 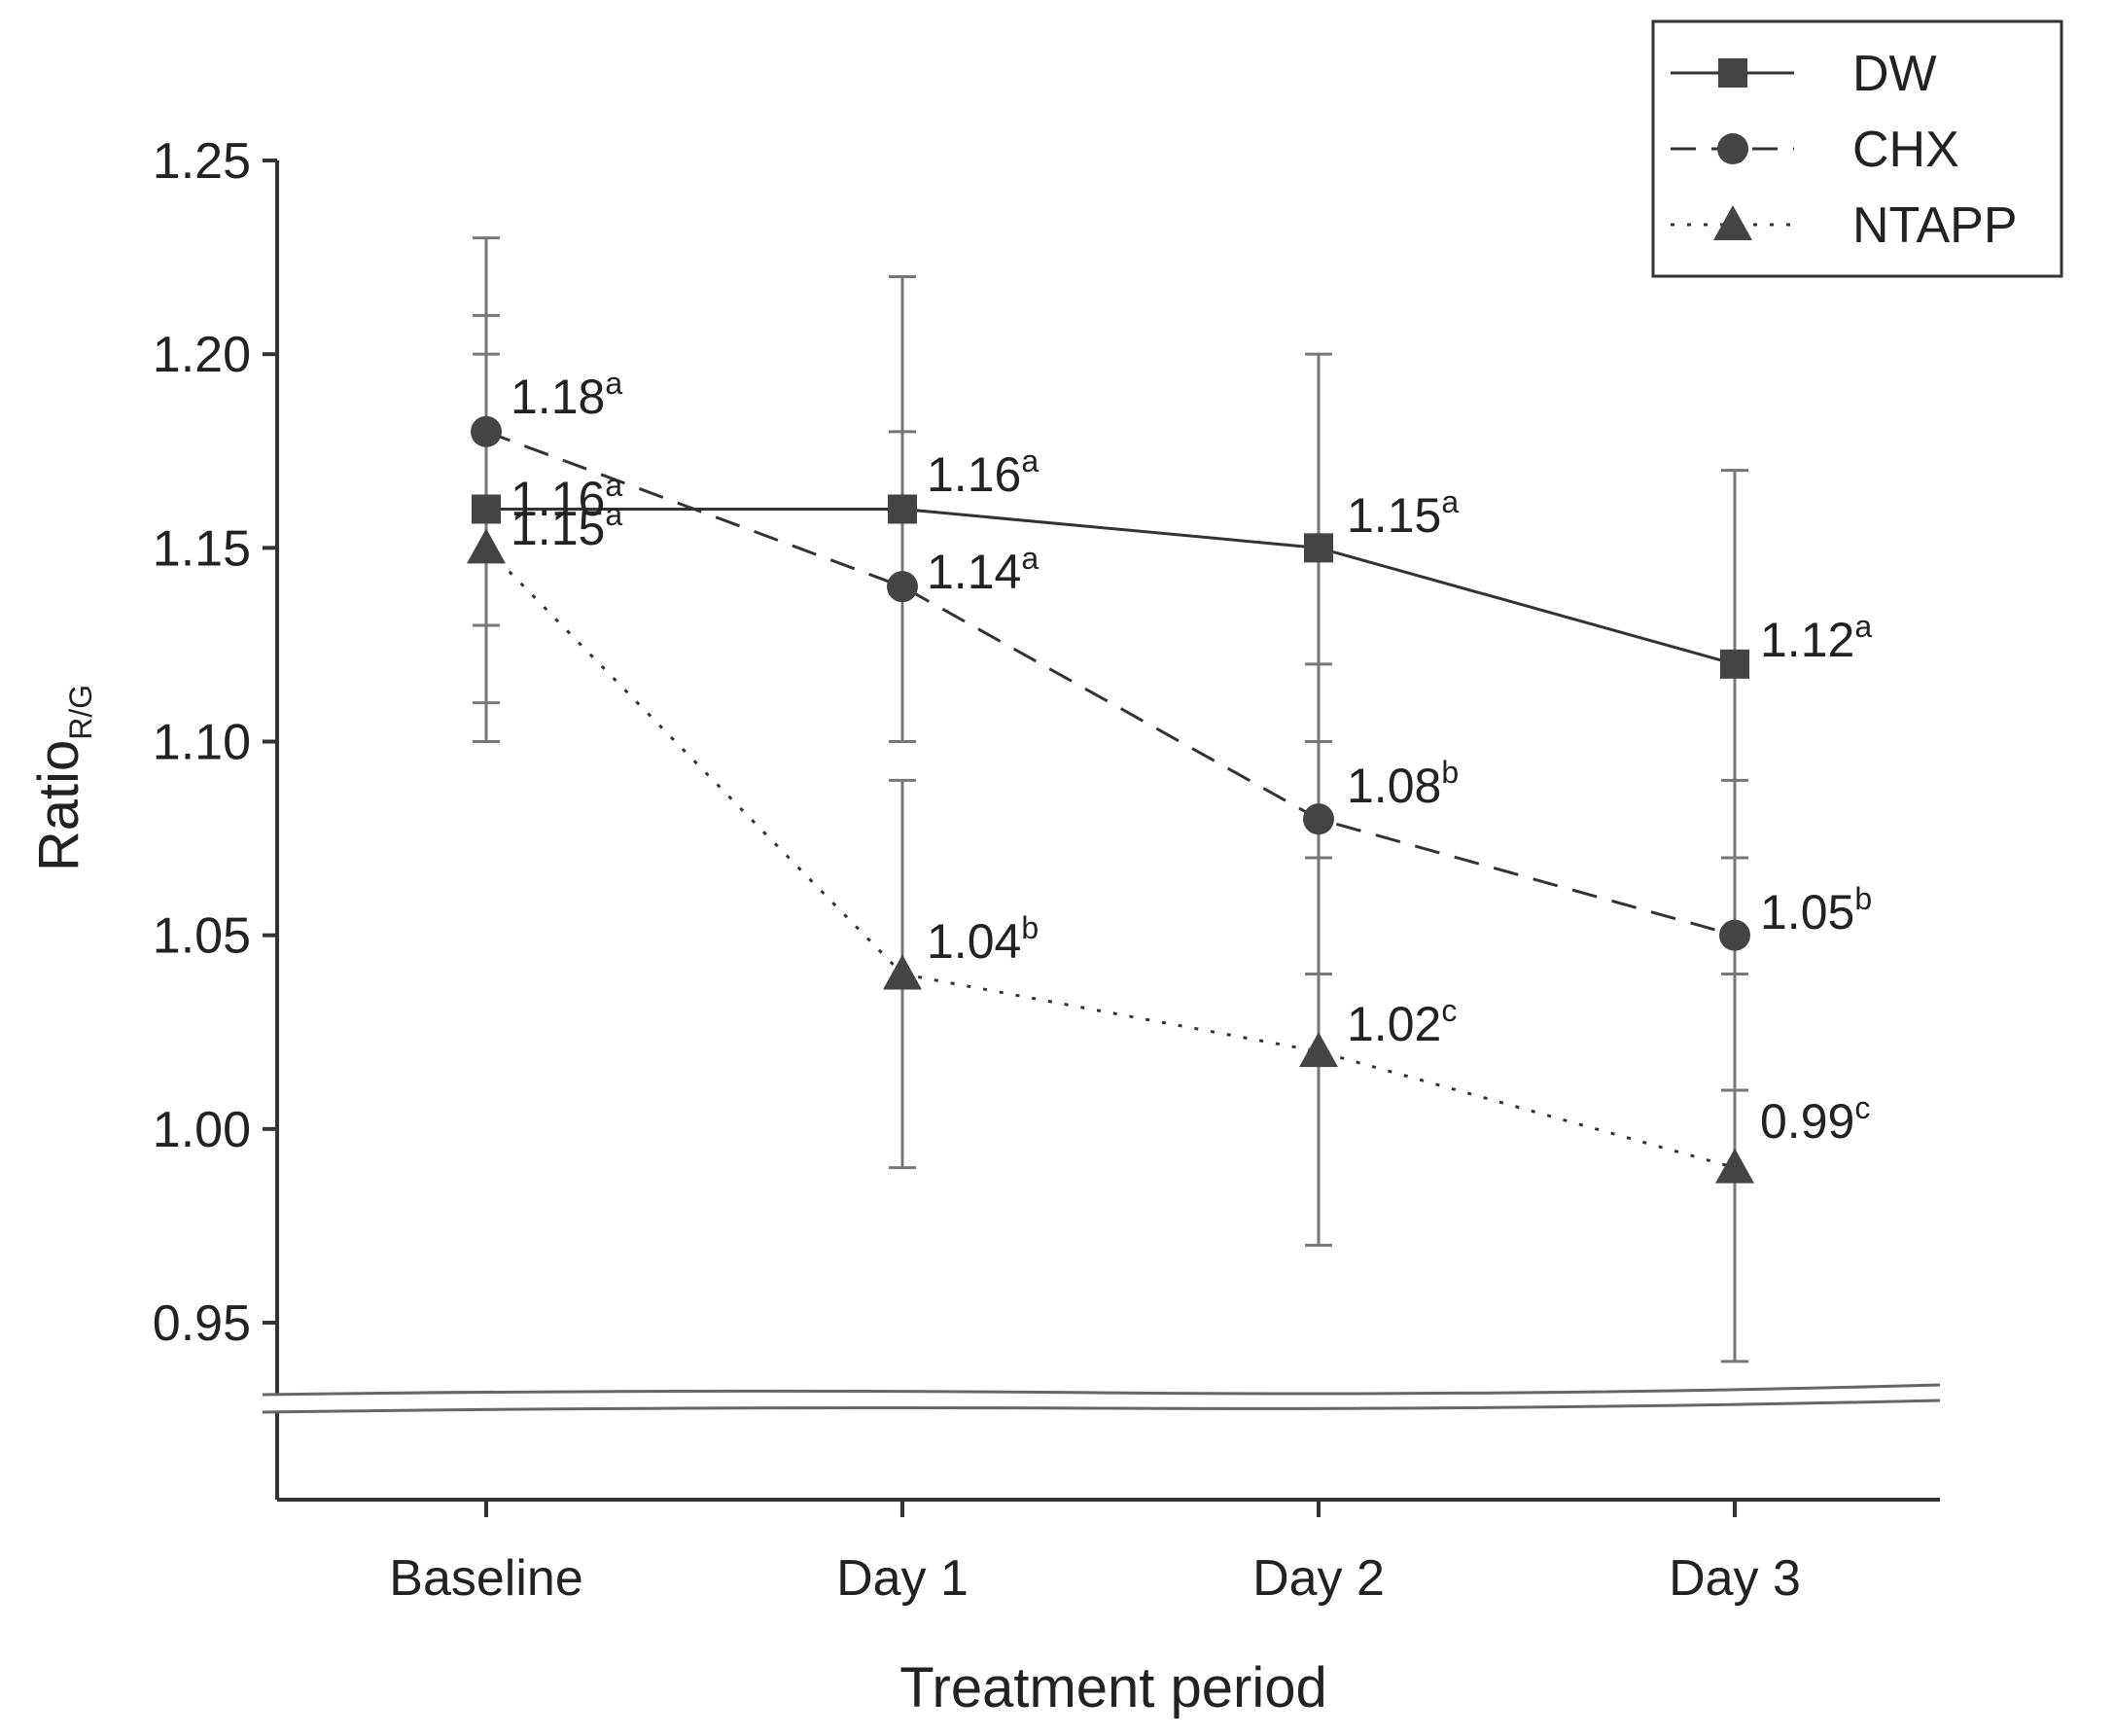 I want to click on data-label: 1.04b, so click(x=983, y=939).